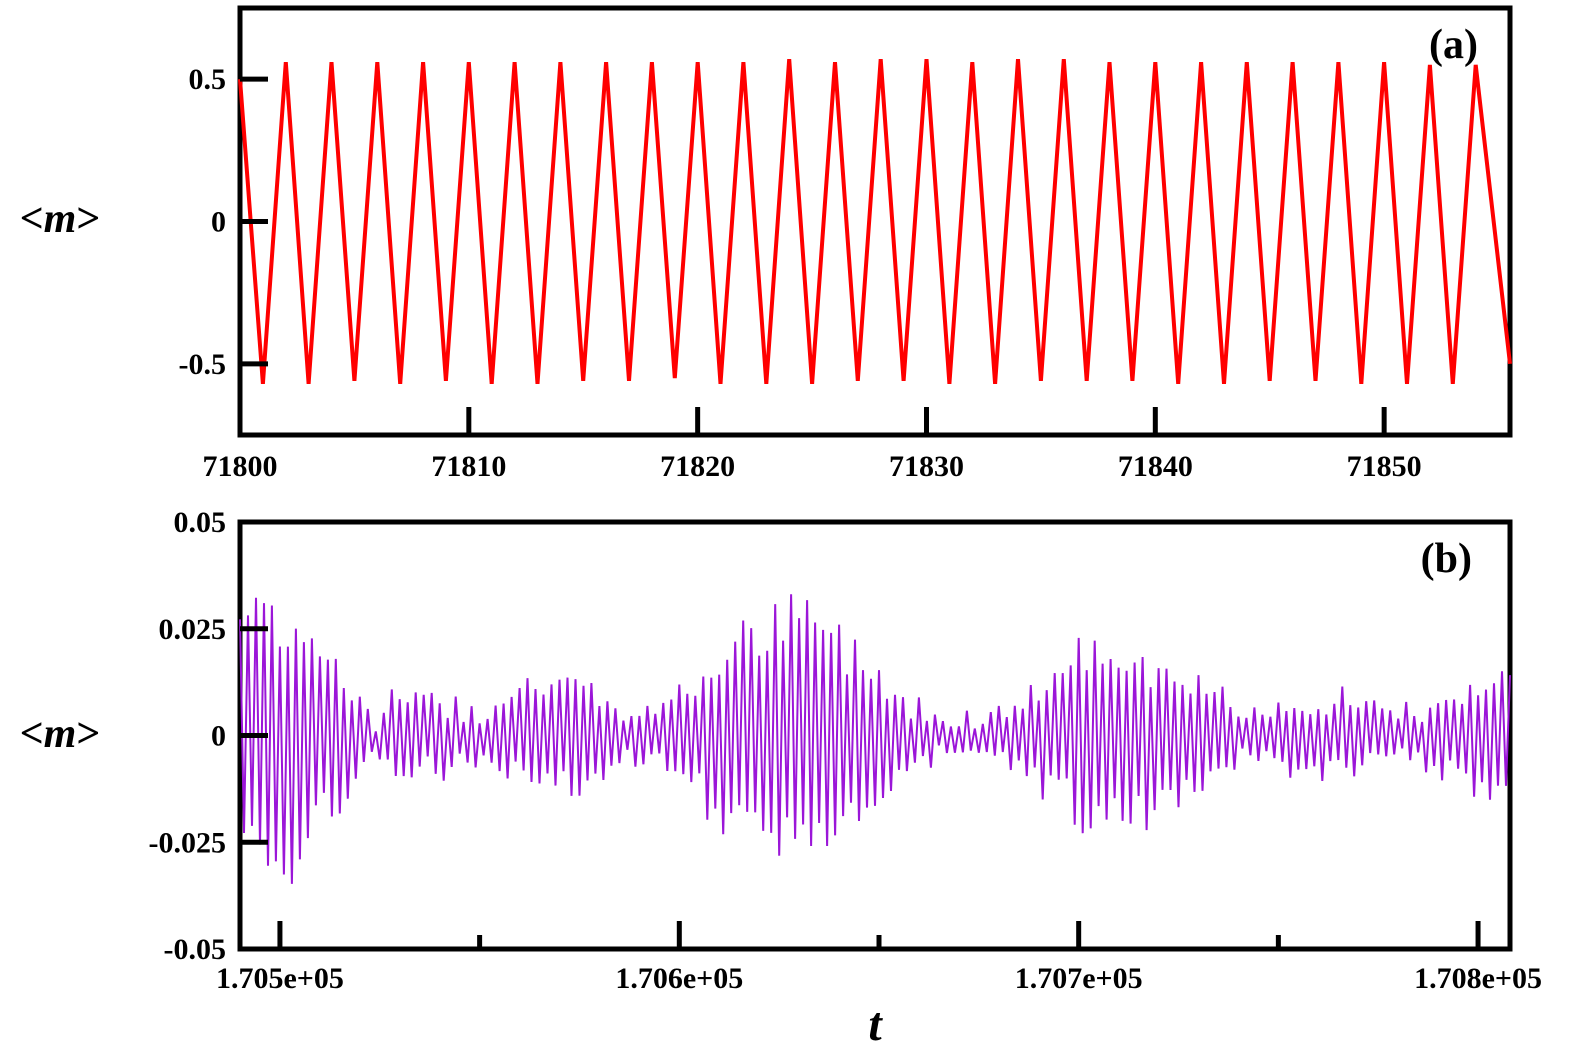 Image resolution: width=1578 pixels, height=1052 pixels. I want to click on panel-b-y-tick-label: 0.05, so click(200, 522).